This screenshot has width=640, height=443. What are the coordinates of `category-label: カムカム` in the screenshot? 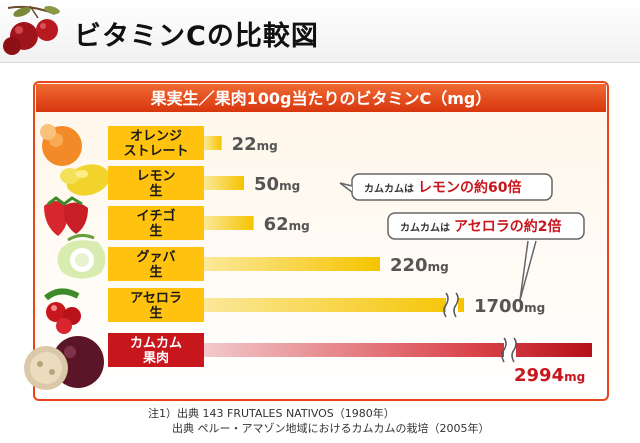 It's located at (156, 343).